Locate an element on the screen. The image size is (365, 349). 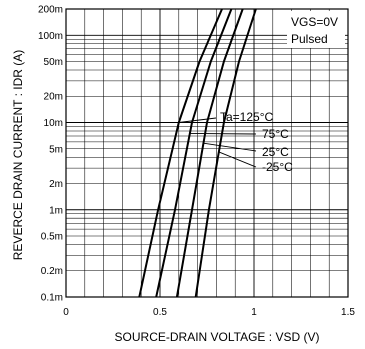
x-tick-label: 0.5 is located at coordinates (160, 312).